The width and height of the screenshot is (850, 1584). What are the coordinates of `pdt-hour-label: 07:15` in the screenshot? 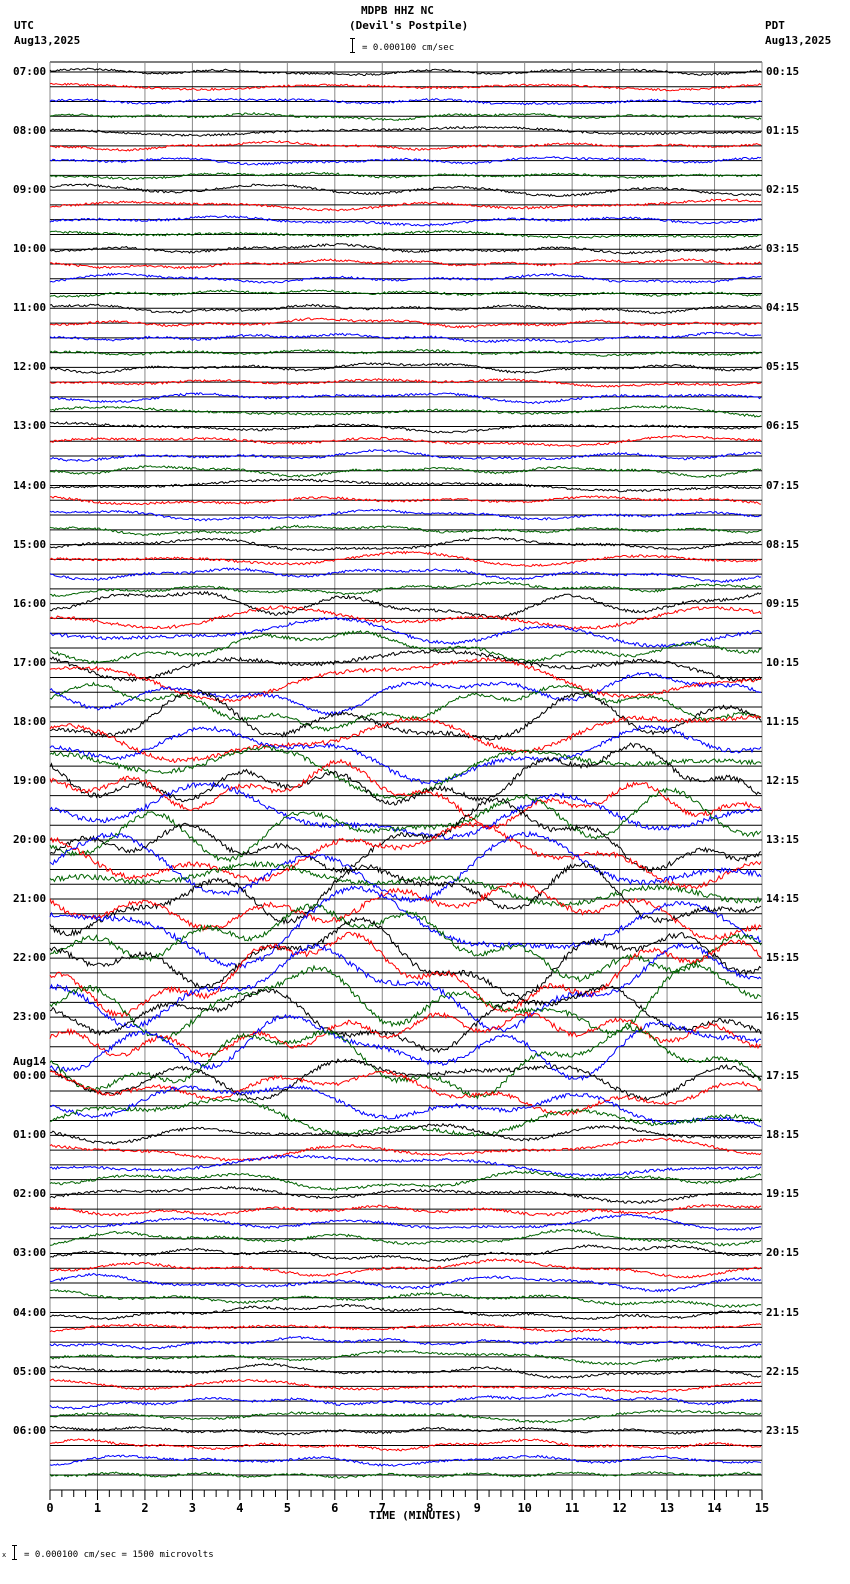 It's located at (783, 485).